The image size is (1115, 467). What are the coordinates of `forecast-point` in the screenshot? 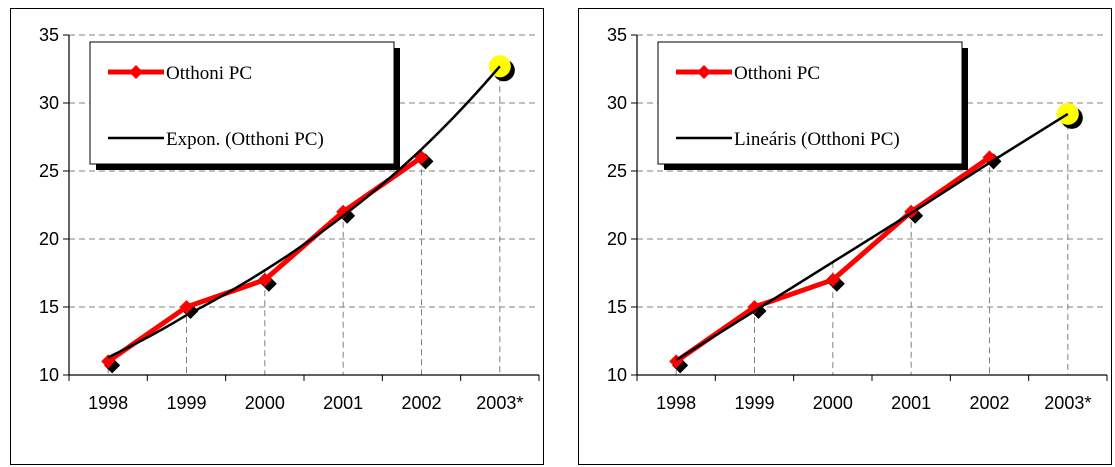 It's located at (1068, 114).